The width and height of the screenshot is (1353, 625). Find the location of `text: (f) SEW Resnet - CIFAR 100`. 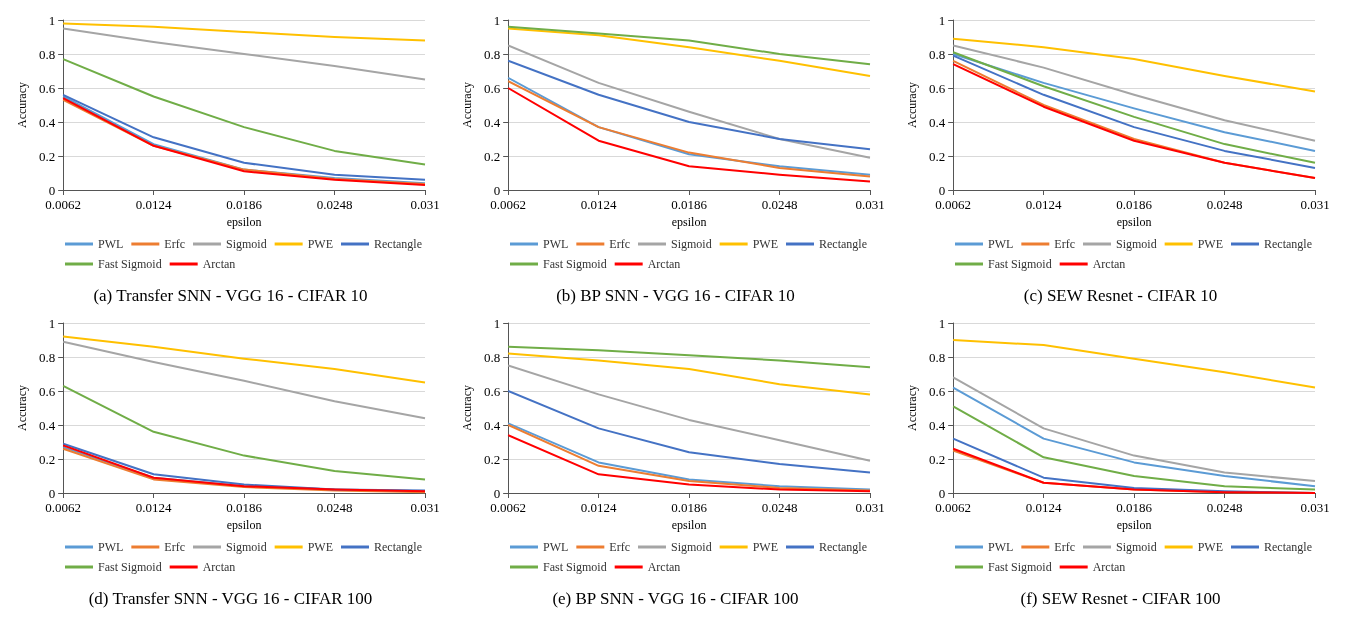

text: (f) SEW Resnet - CIFAR 100 is located at coordinates (1120, 598).